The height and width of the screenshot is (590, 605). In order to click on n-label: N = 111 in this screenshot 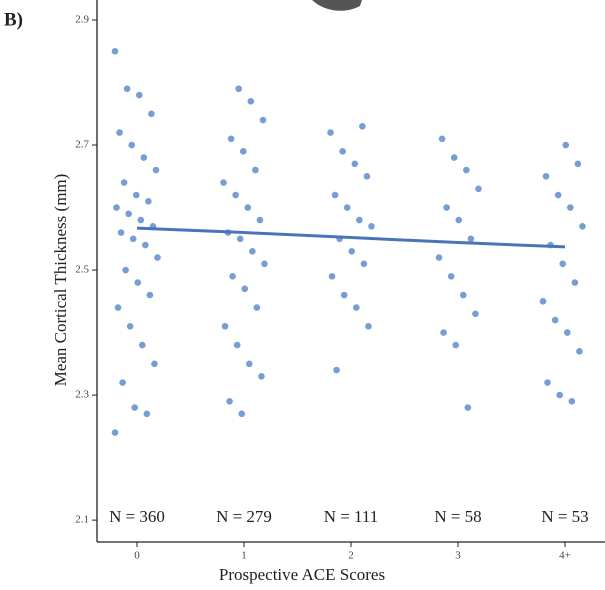, I will do `click(351, 516)`.